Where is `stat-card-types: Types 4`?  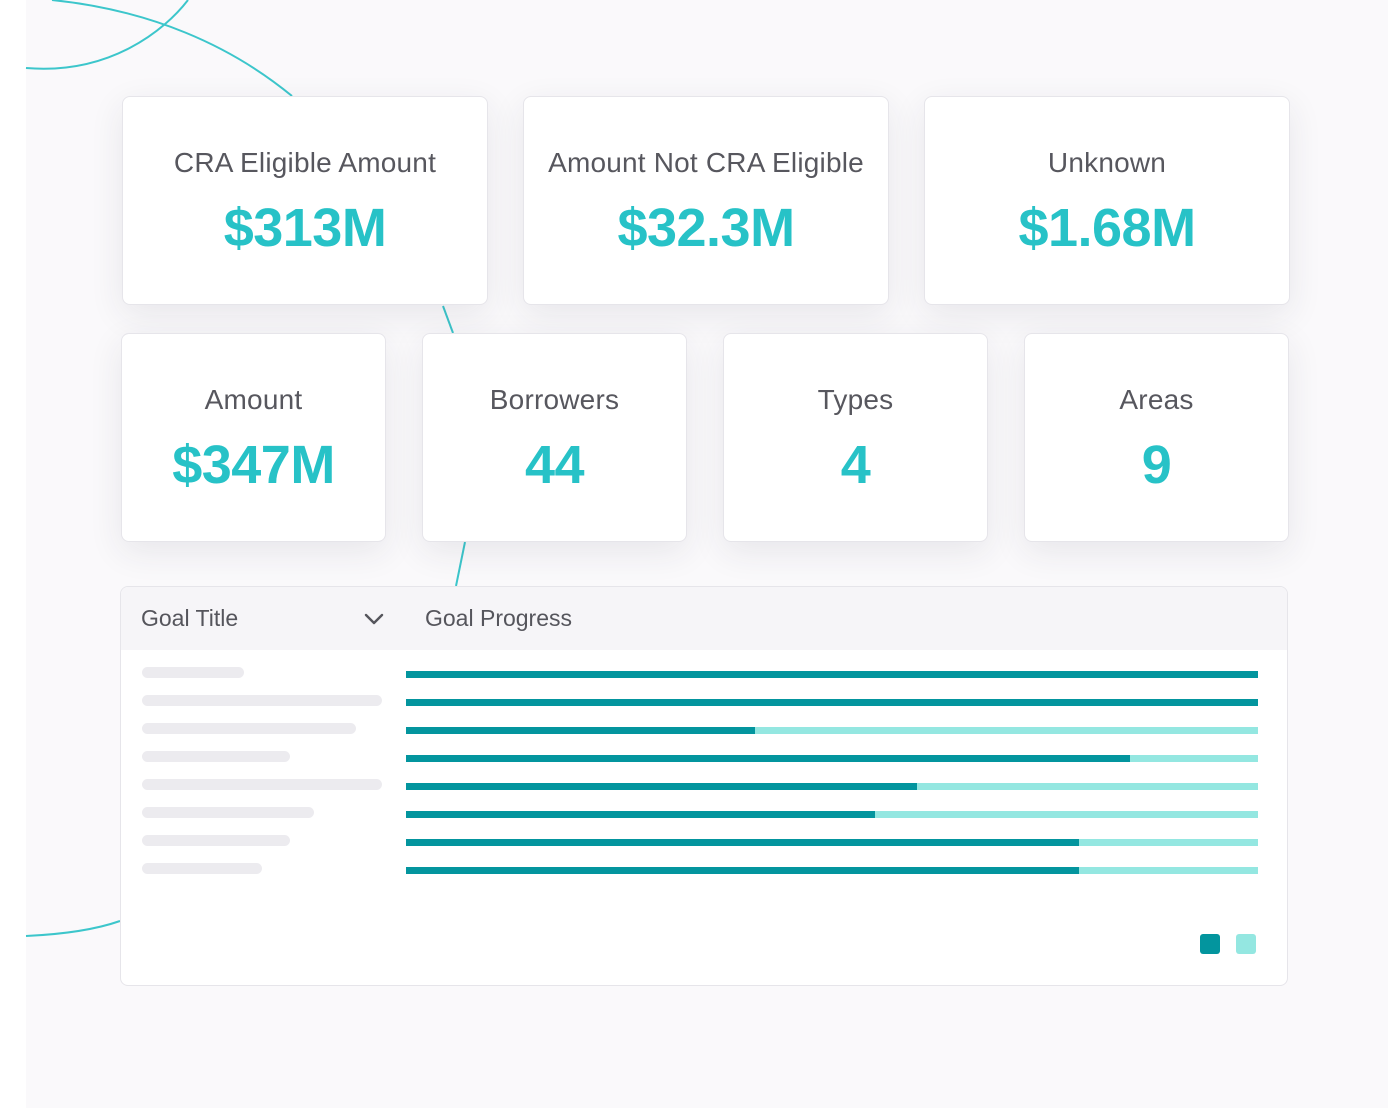
stat-card-types: Types 4 is located at coordinates (855, 437).